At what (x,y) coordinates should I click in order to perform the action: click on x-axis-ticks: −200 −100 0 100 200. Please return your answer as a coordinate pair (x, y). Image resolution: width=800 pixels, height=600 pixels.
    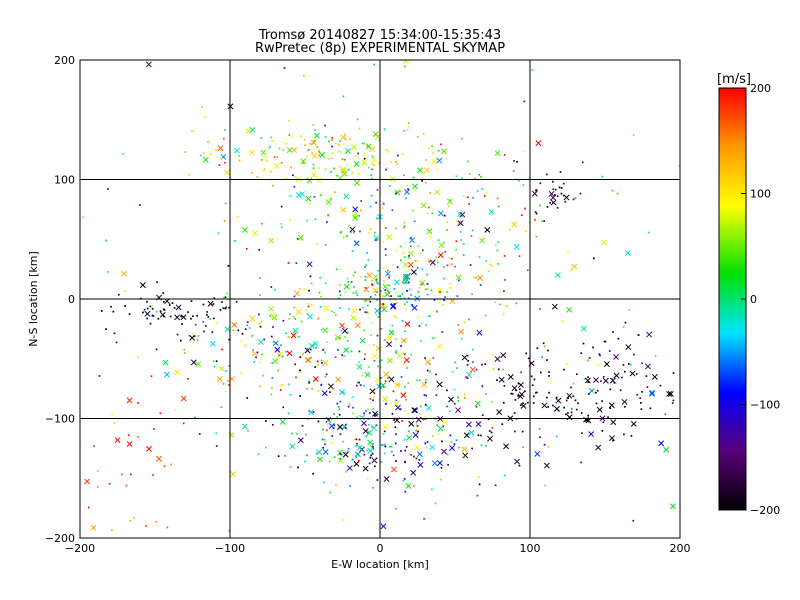
    Looking at the image, I should click on (378, 548).